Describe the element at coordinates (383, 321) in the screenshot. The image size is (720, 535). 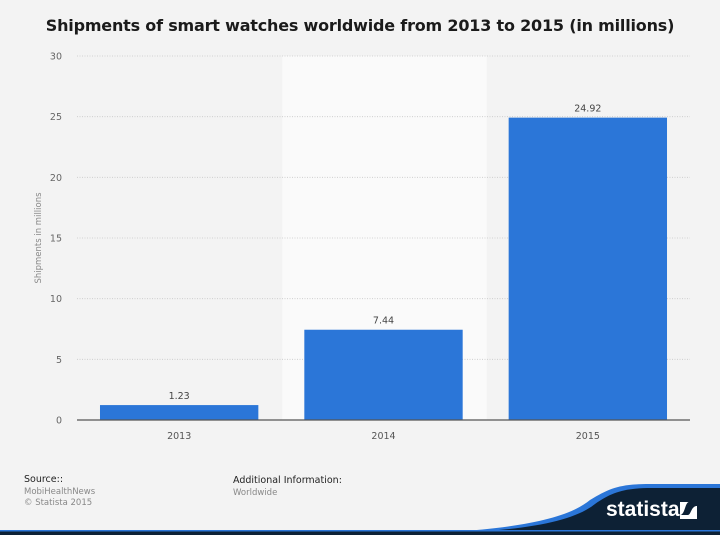
I see `bar-value-label: 7.44` at that location.